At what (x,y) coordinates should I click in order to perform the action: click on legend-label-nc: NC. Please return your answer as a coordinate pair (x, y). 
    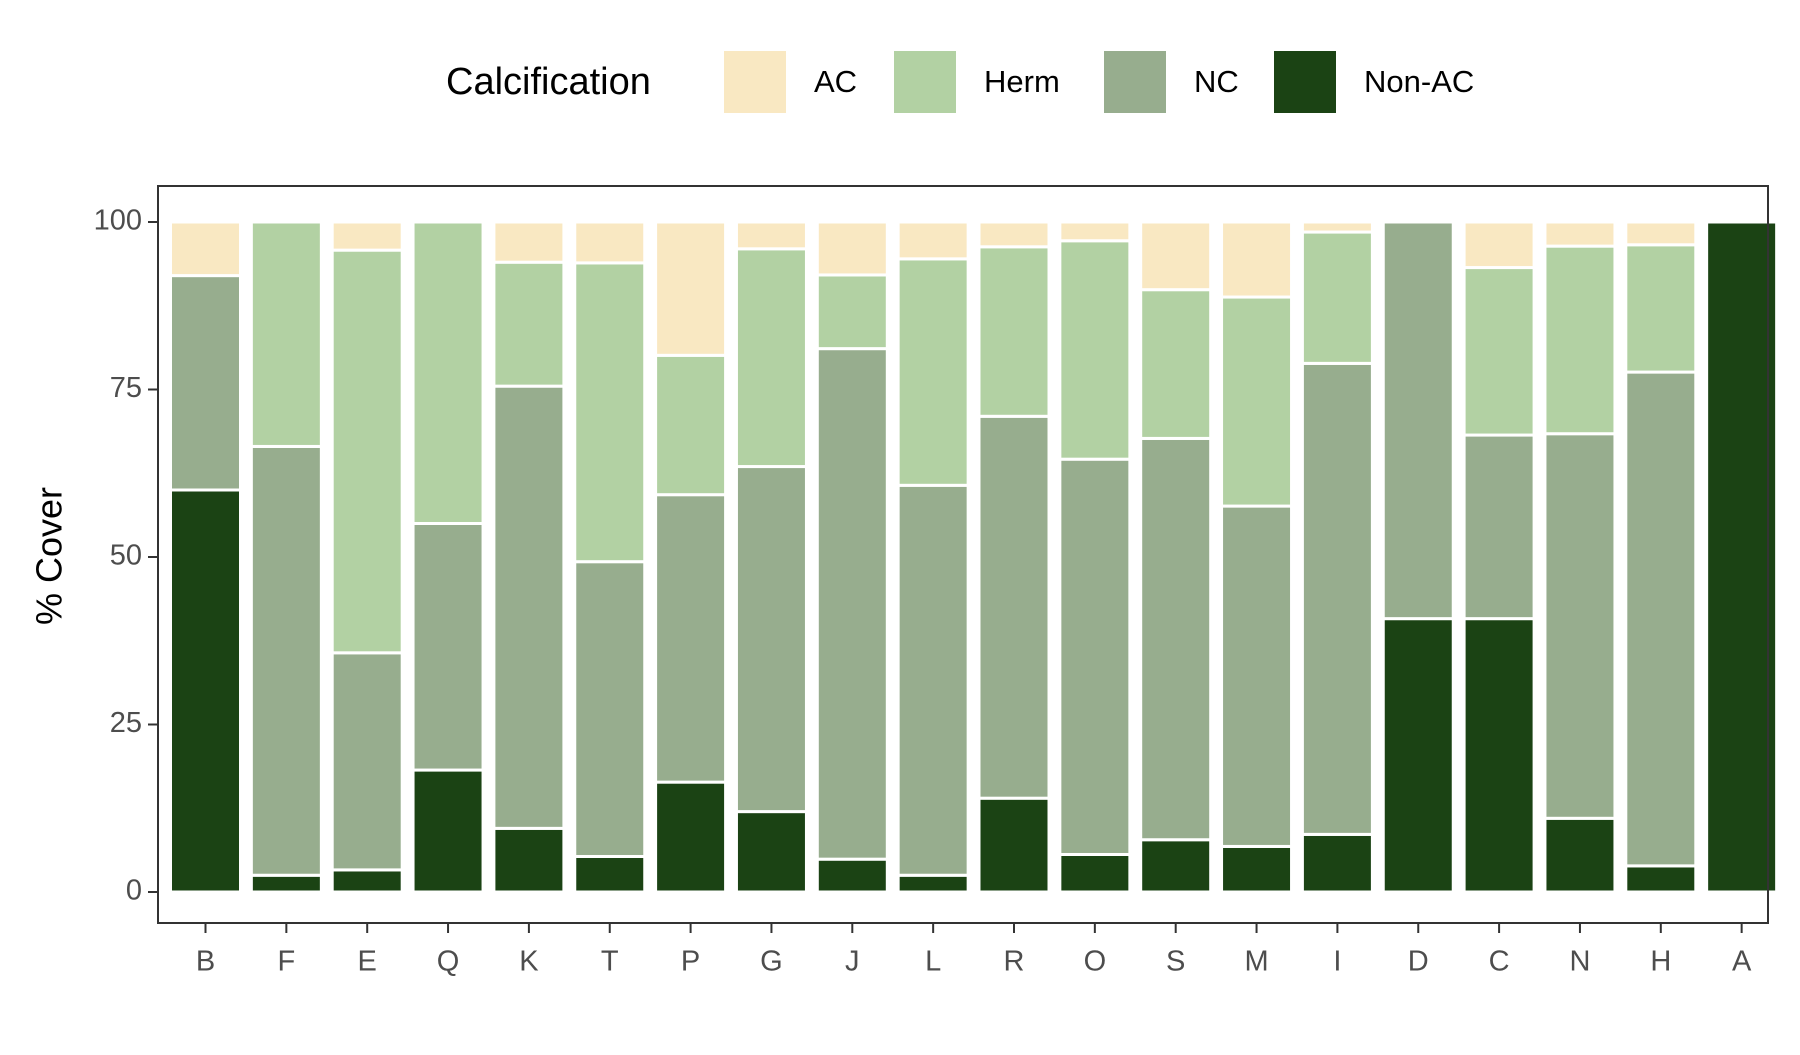
    Looking at the image, I should click on (1216, 81).